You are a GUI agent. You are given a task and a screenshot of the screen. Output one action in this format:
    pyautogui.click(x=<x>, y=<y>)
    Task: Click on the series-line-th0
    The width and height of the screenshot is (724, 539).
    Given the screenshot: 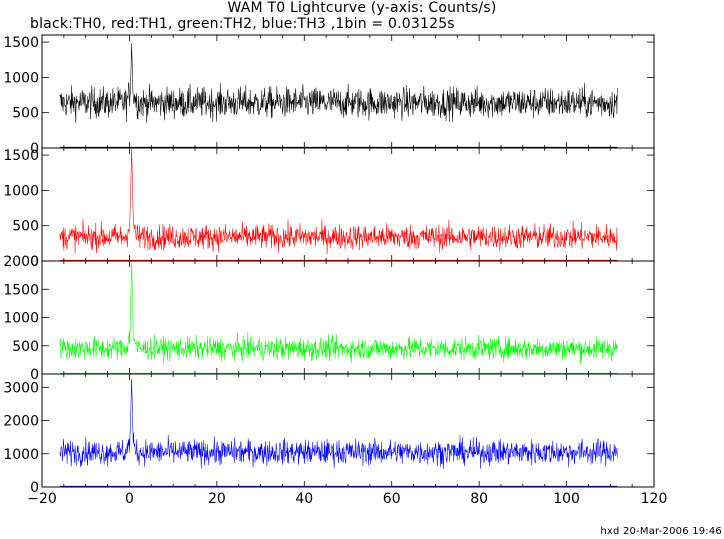 What is the action you would take?
    pyautogui.click(x=338, y=83)
    